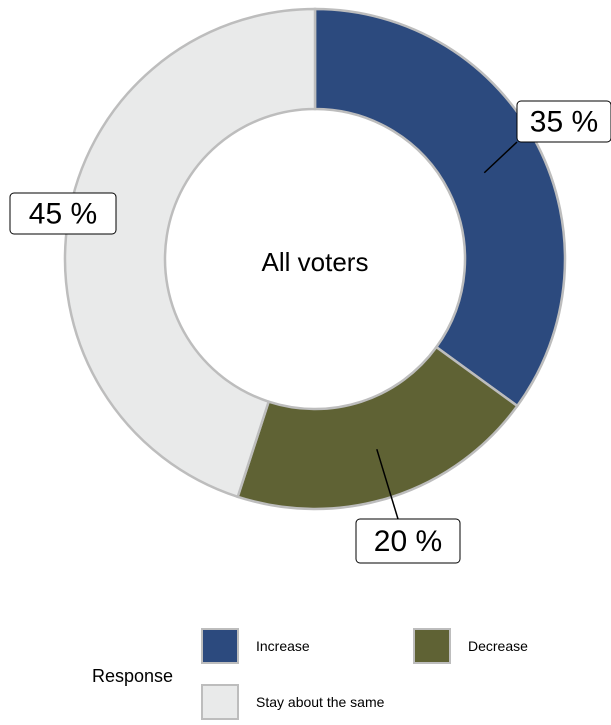 Image resolution: width=611 pixels, height=725 pixels. I want to click on legend-item-increase: Increase, so click(255, 646).